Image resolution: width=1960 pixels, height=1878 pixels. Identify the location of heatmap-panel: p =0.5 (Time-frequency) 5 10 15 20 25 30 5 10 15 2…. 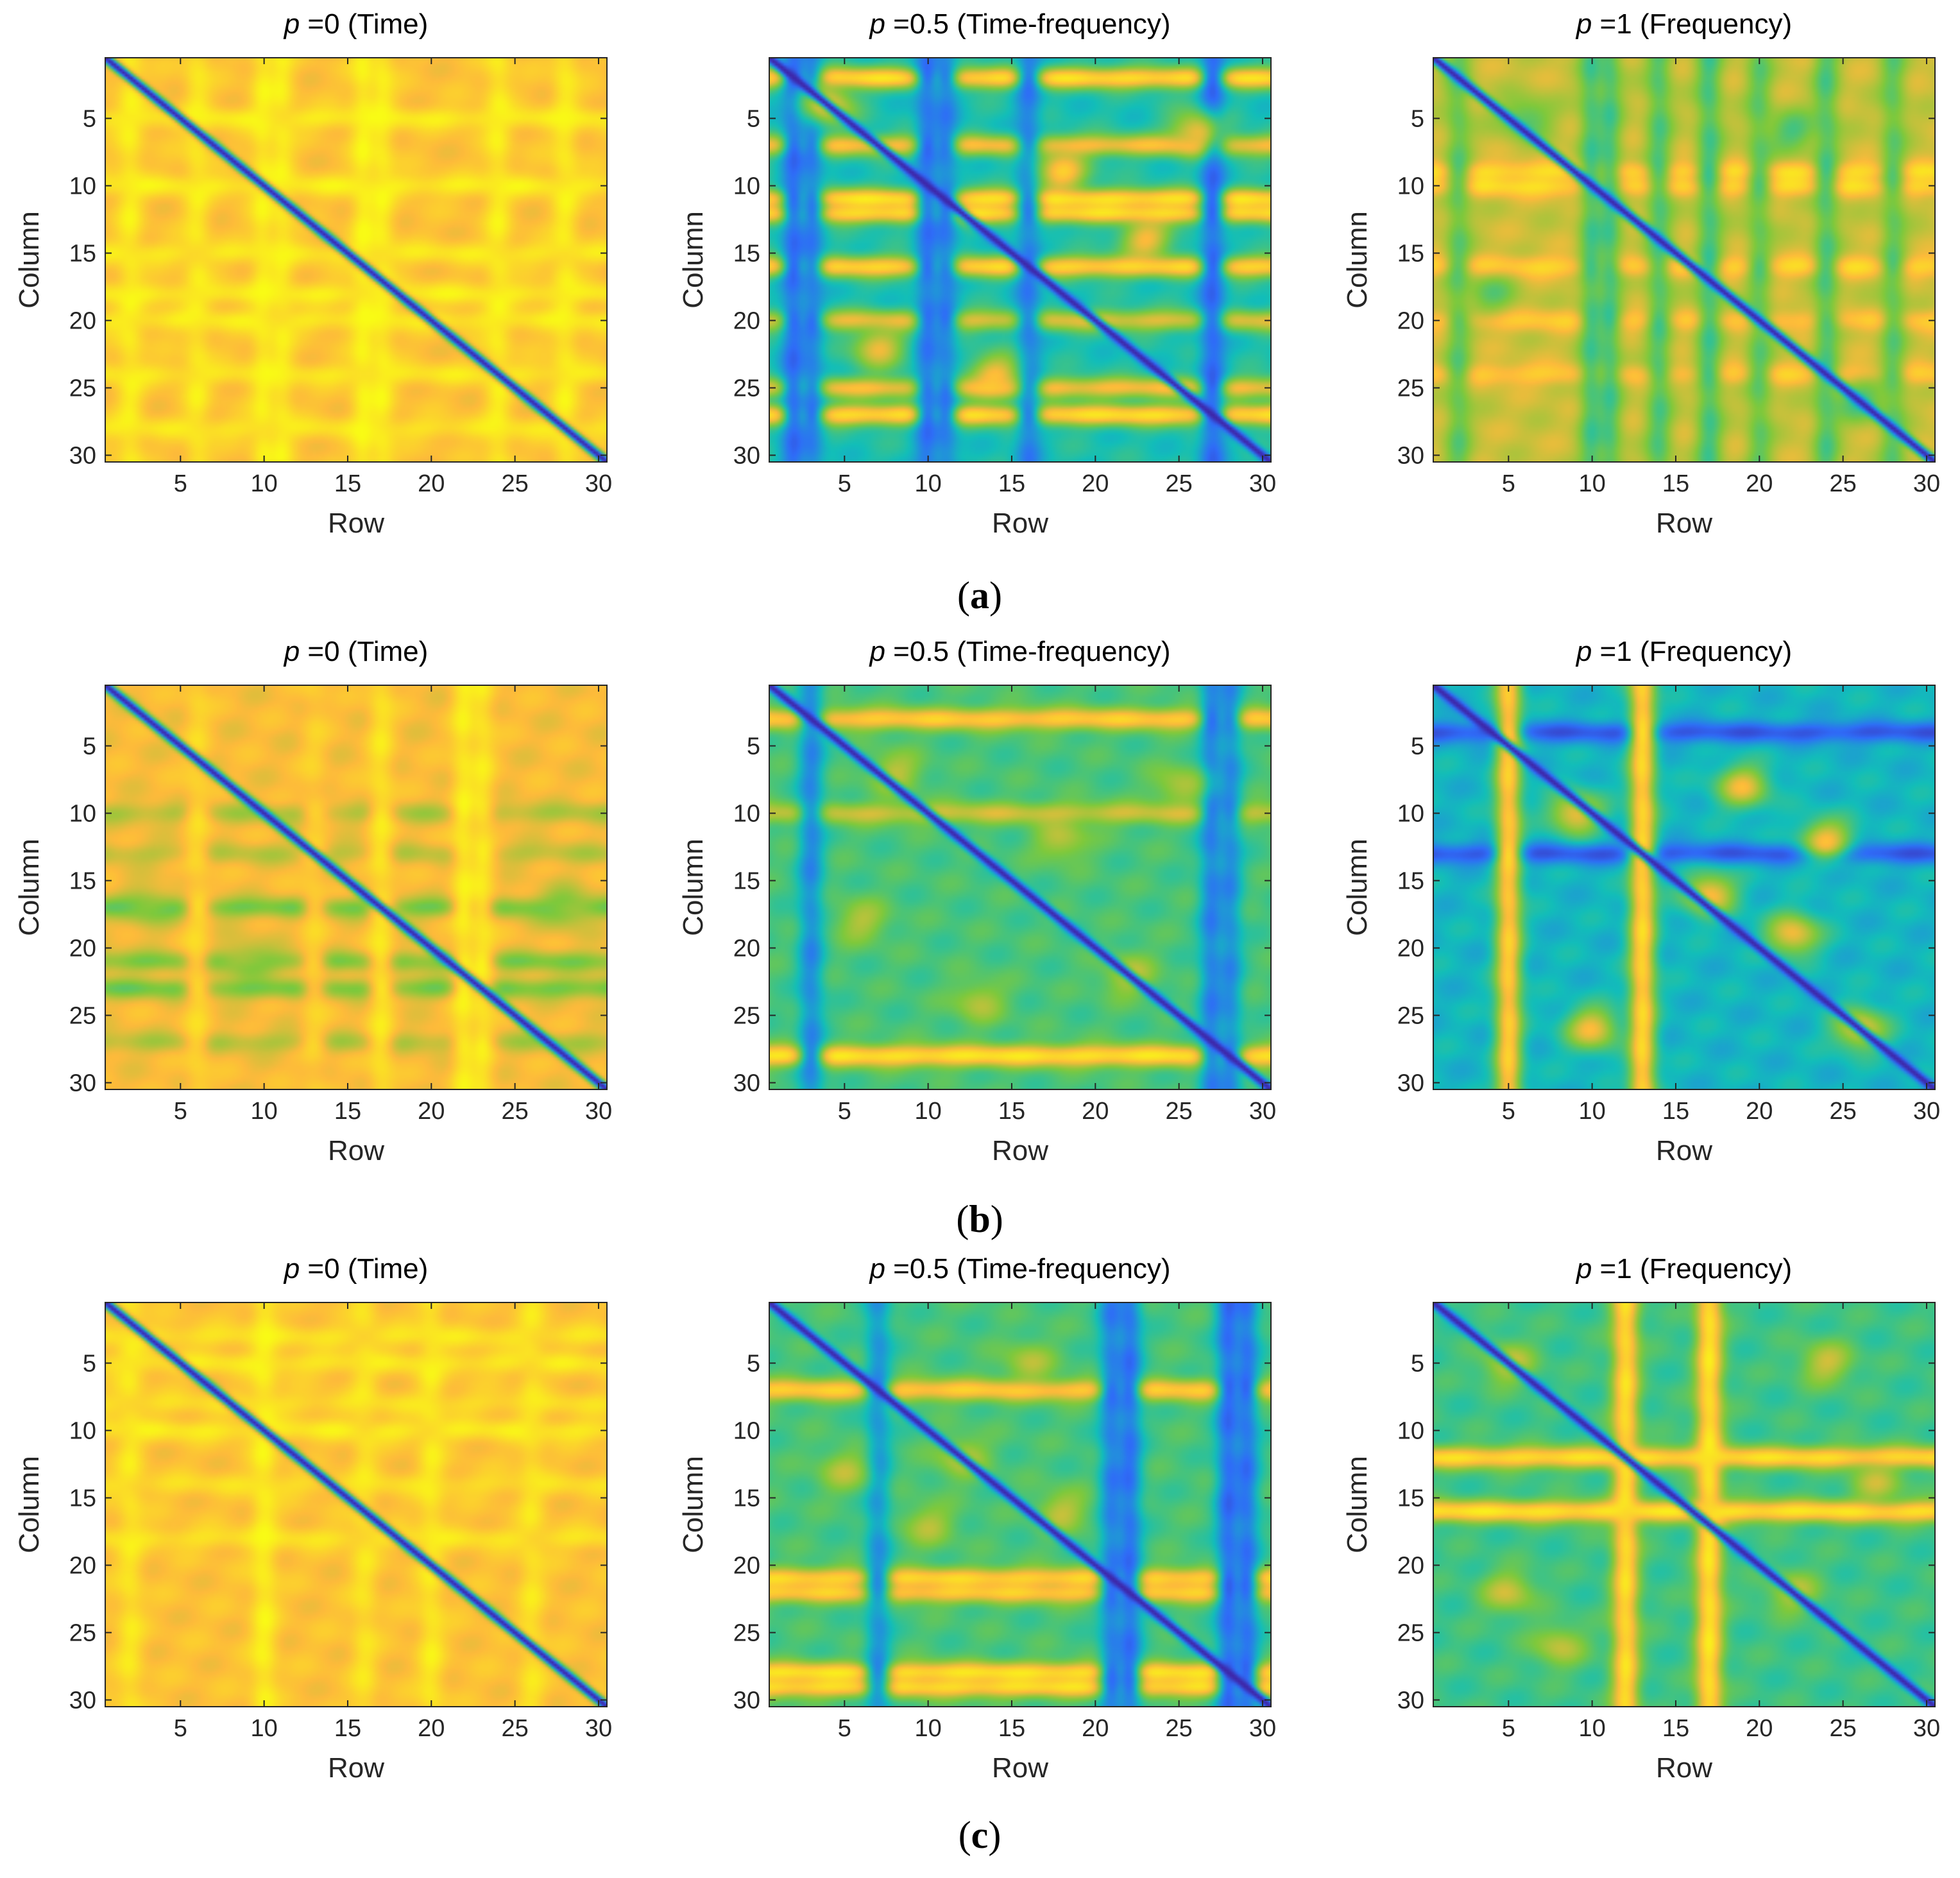
(976, 1518).